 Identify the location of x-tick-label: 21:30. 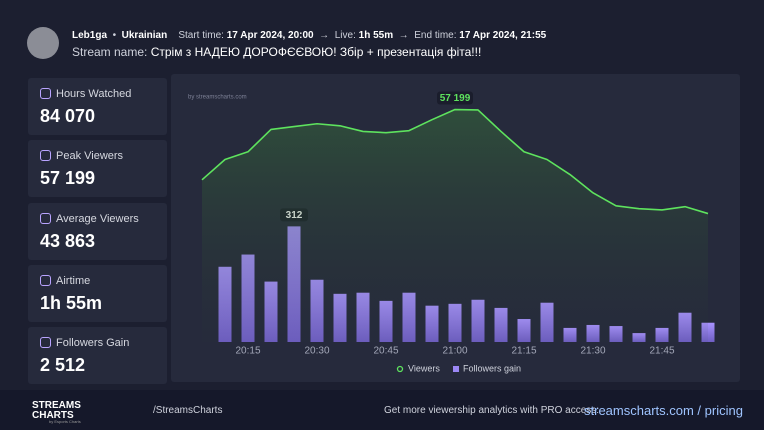
(592, 351).